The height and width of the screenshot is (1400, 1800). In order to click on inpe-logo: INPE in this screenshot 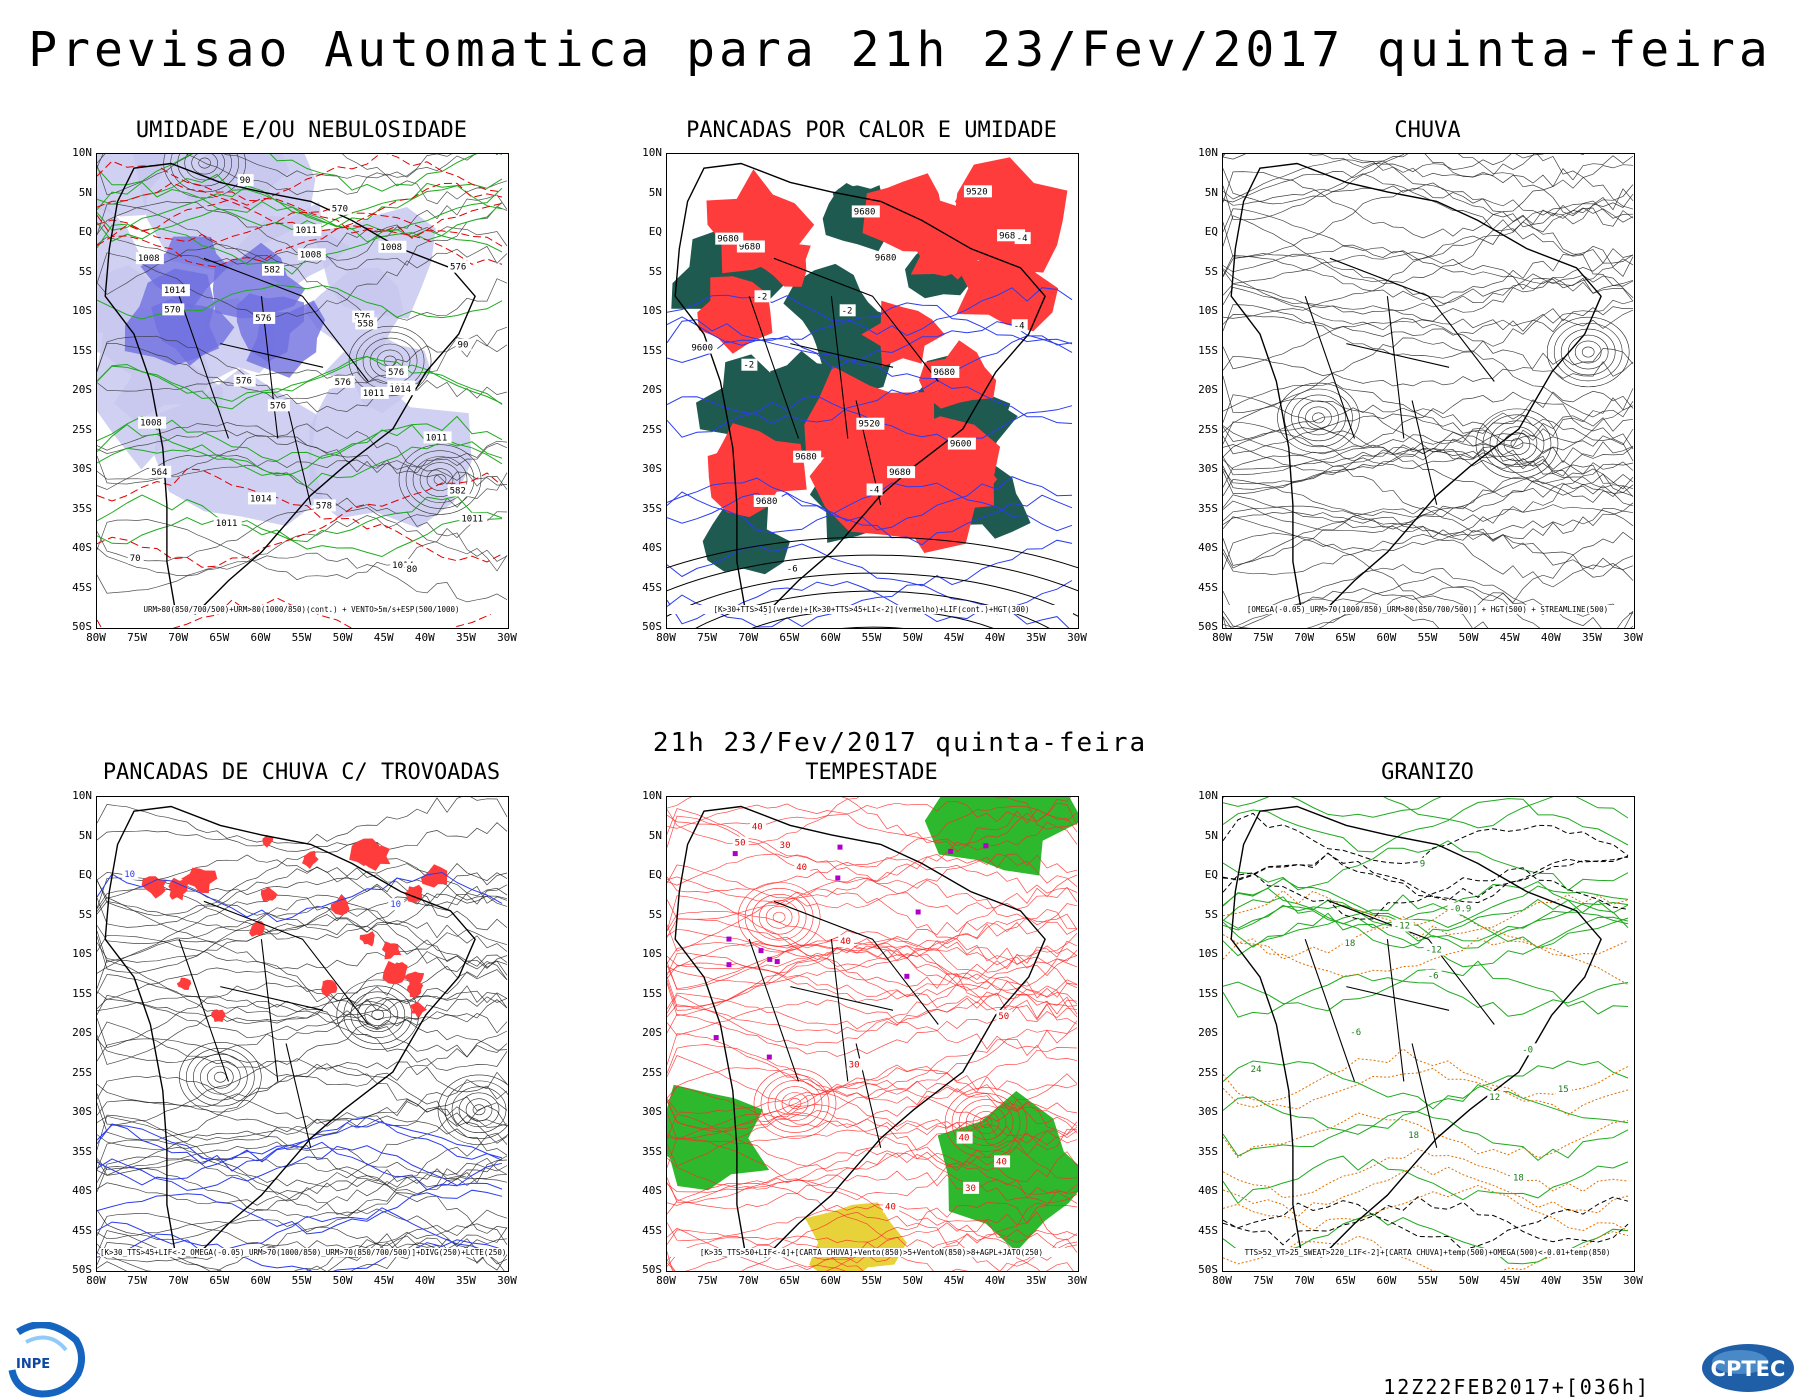, I will do `click(46, 1360)`.